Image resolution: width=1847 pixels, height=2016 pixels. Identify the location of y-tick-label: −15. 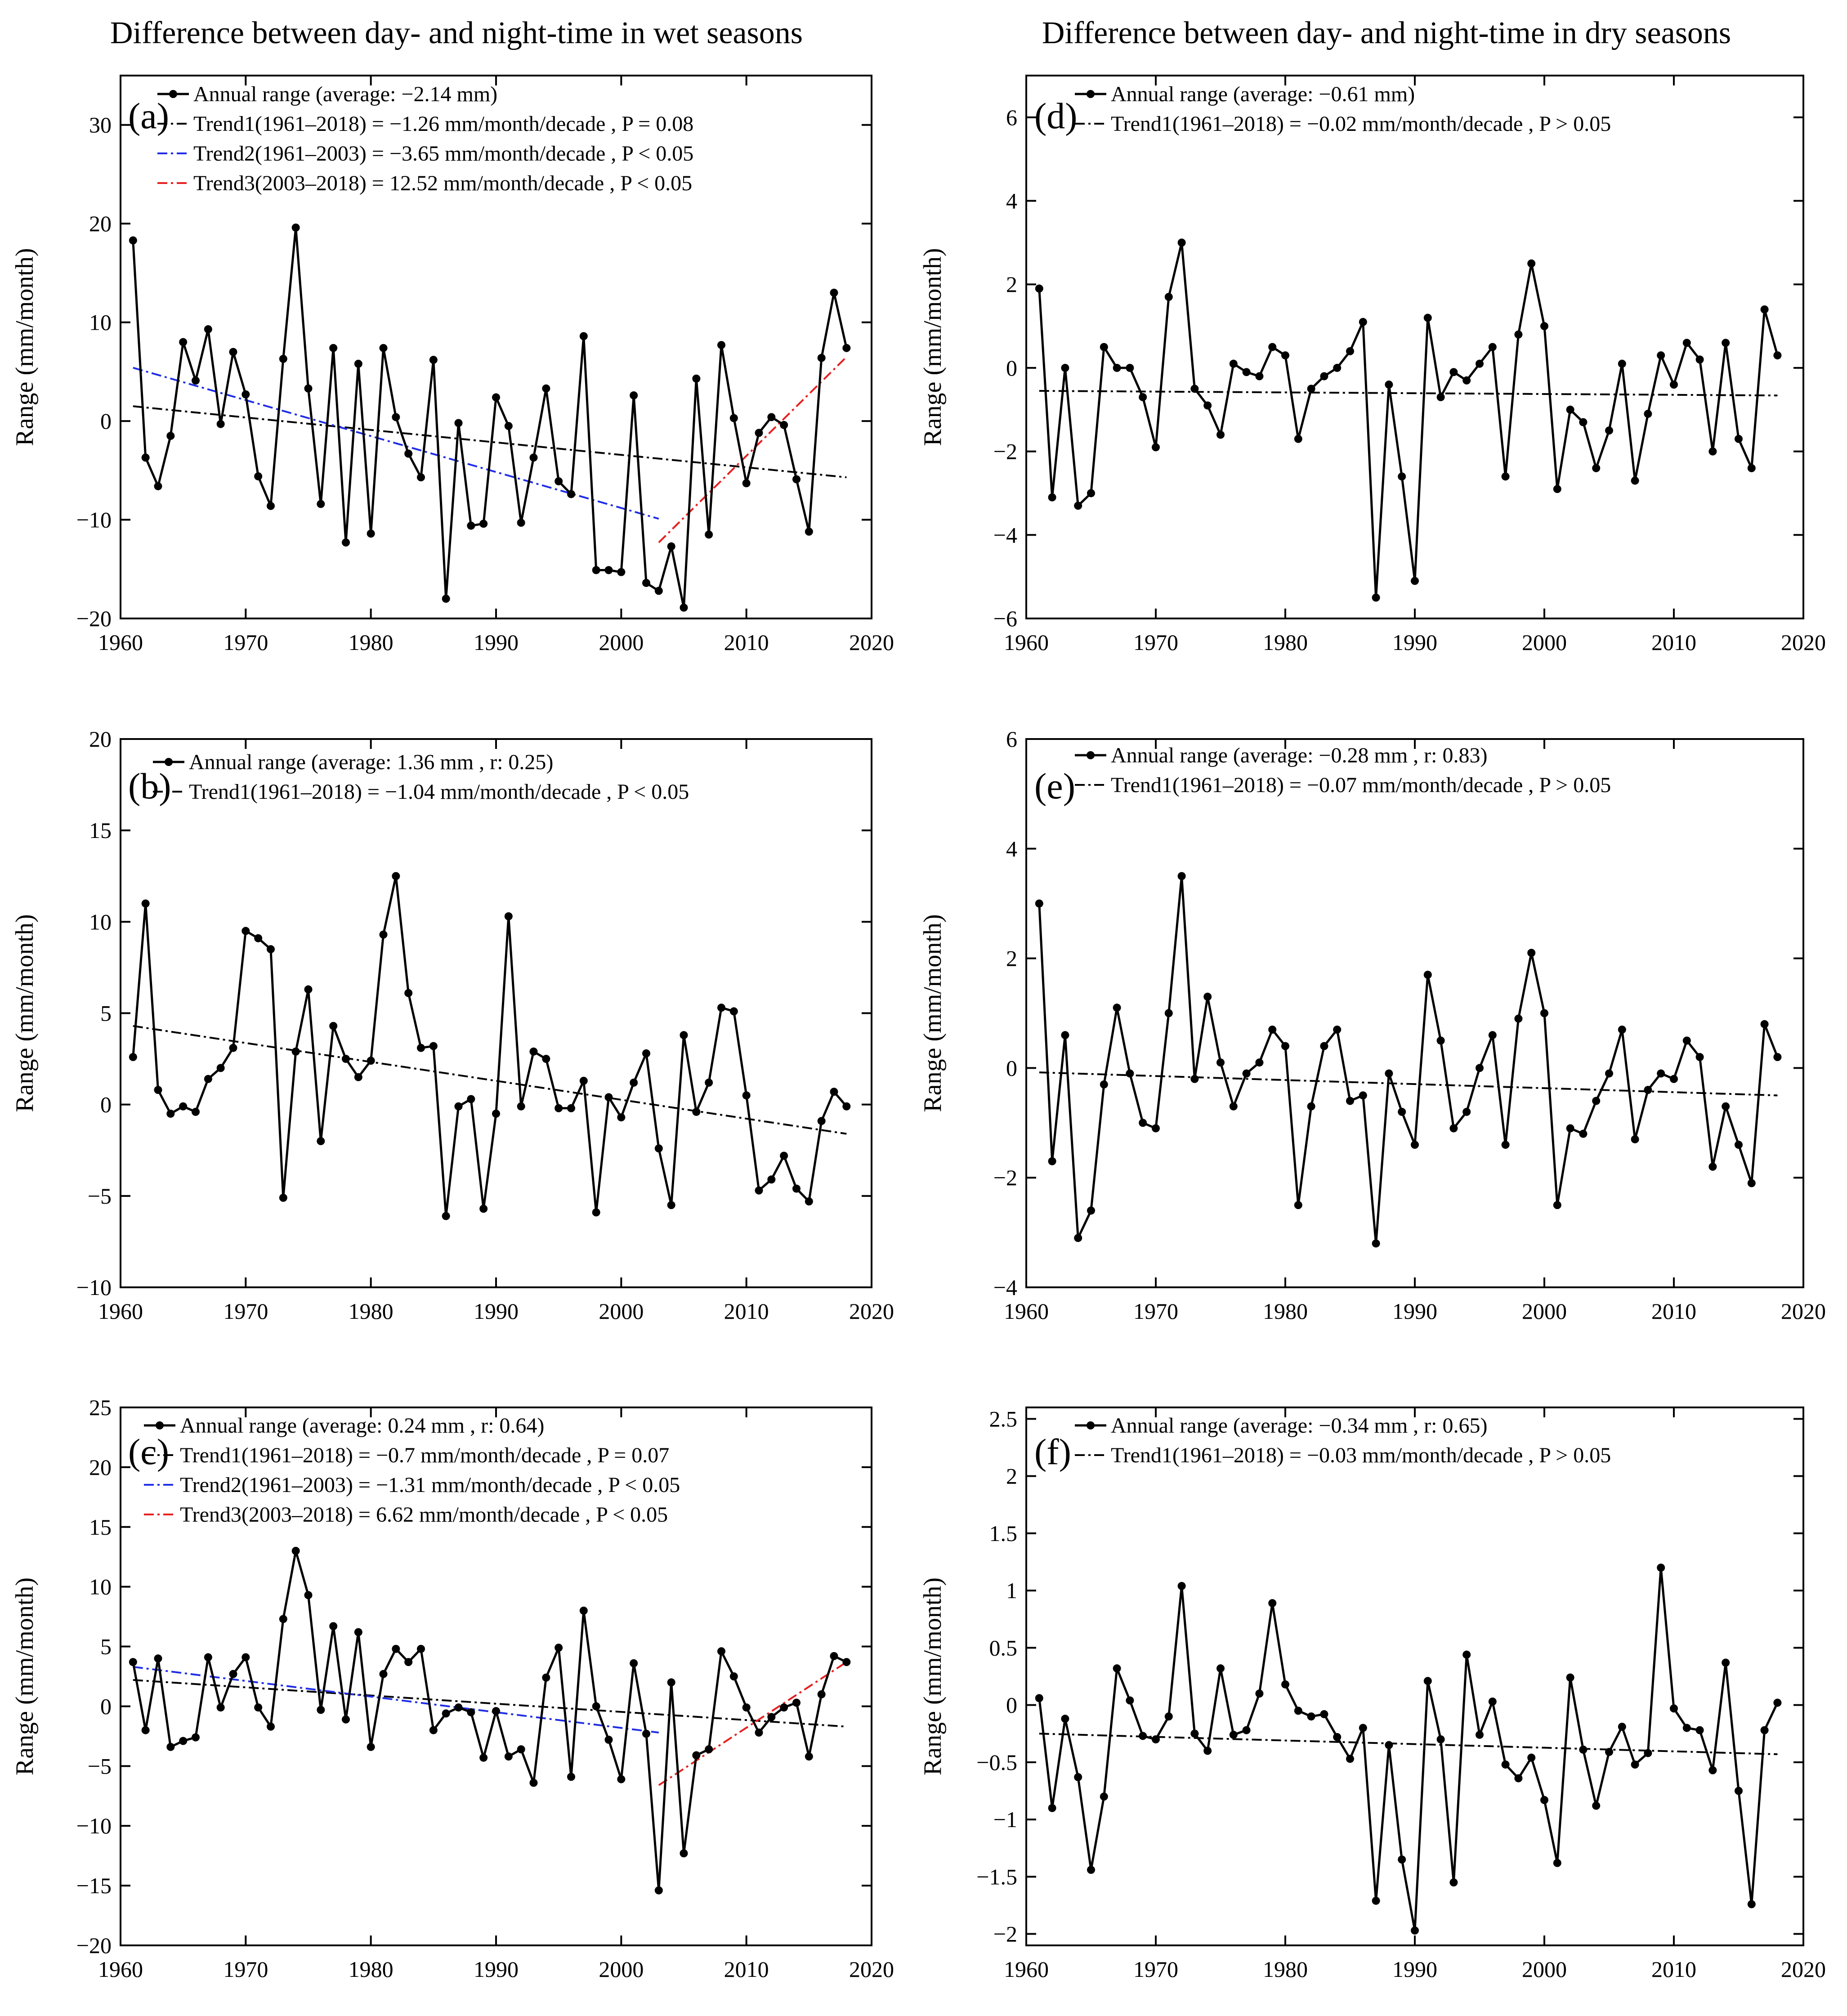
(94, 1885).